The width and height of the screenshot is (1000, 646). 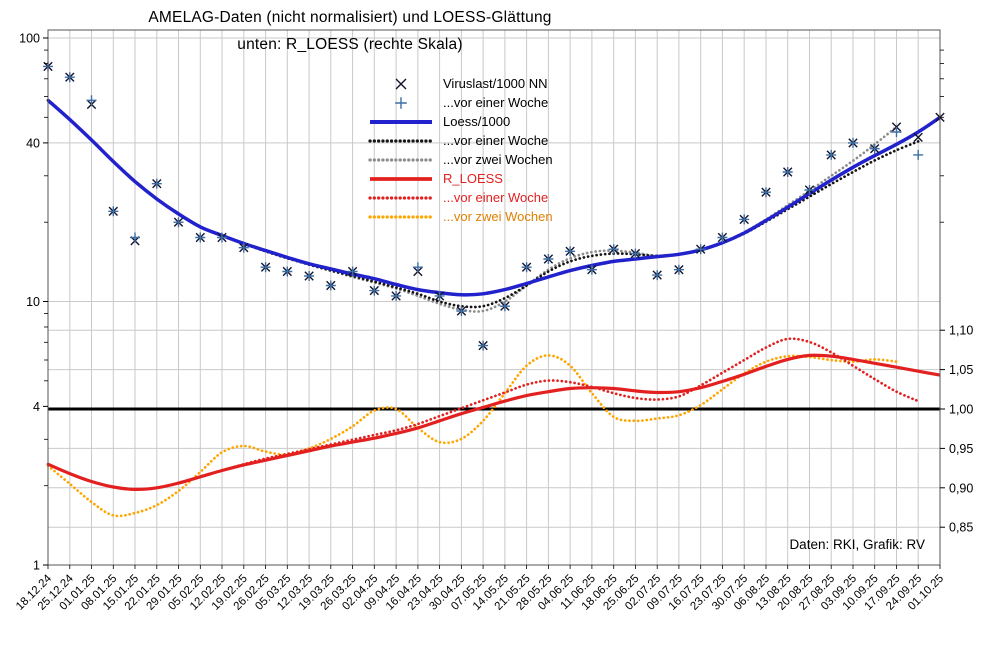 I want to click on right-axis-tick-label: 0,85, so click(x=961, y=528).